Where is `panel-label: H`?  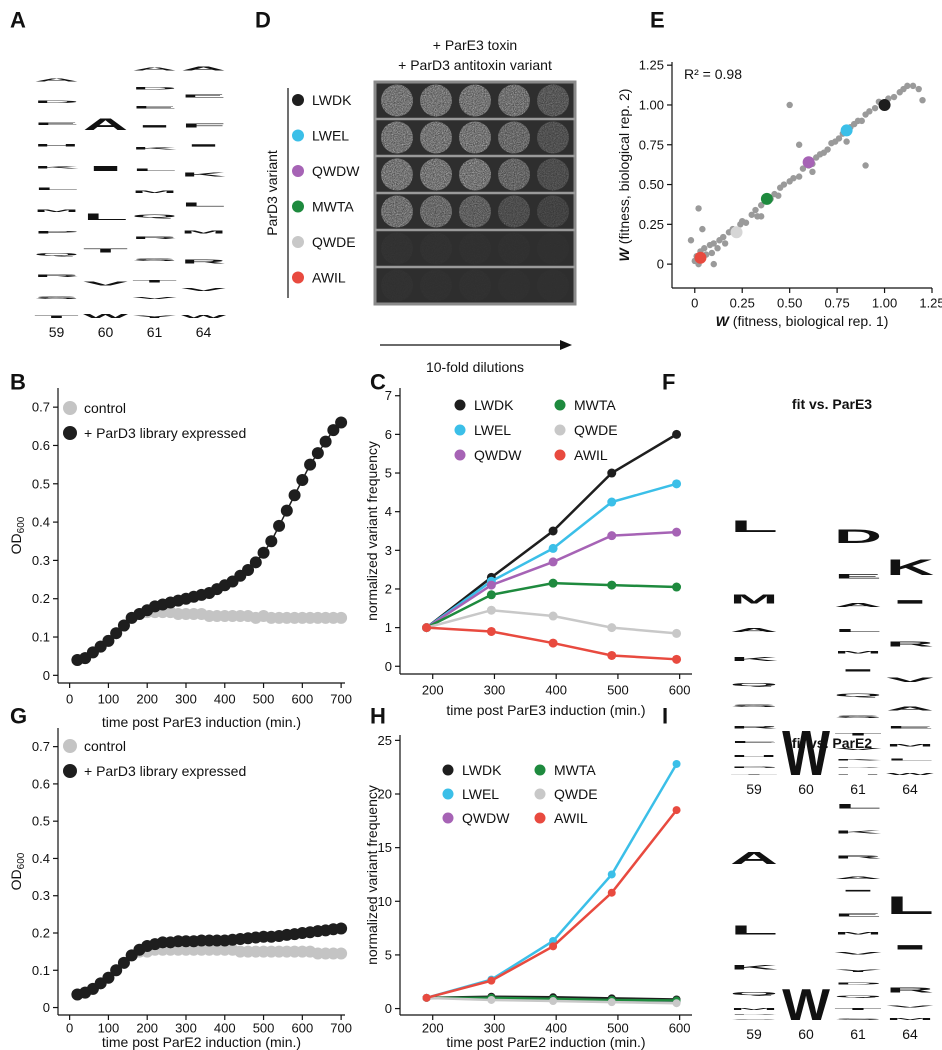
panel-label: H is located at coordinates (378, 716).